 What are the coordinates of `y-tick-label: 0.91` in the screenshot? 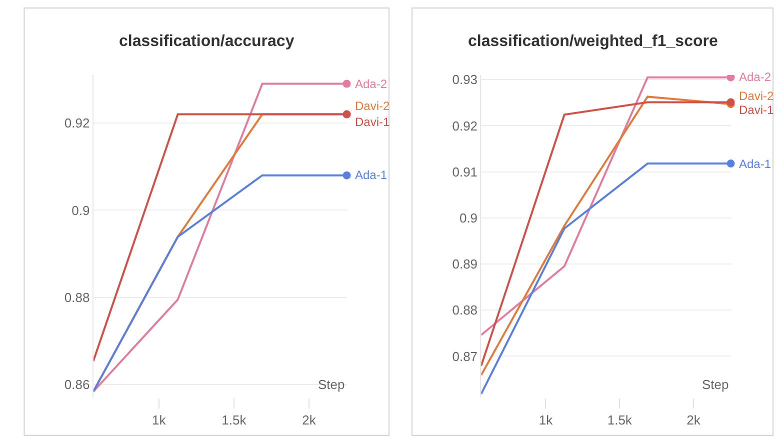 It's located at (465, 172).